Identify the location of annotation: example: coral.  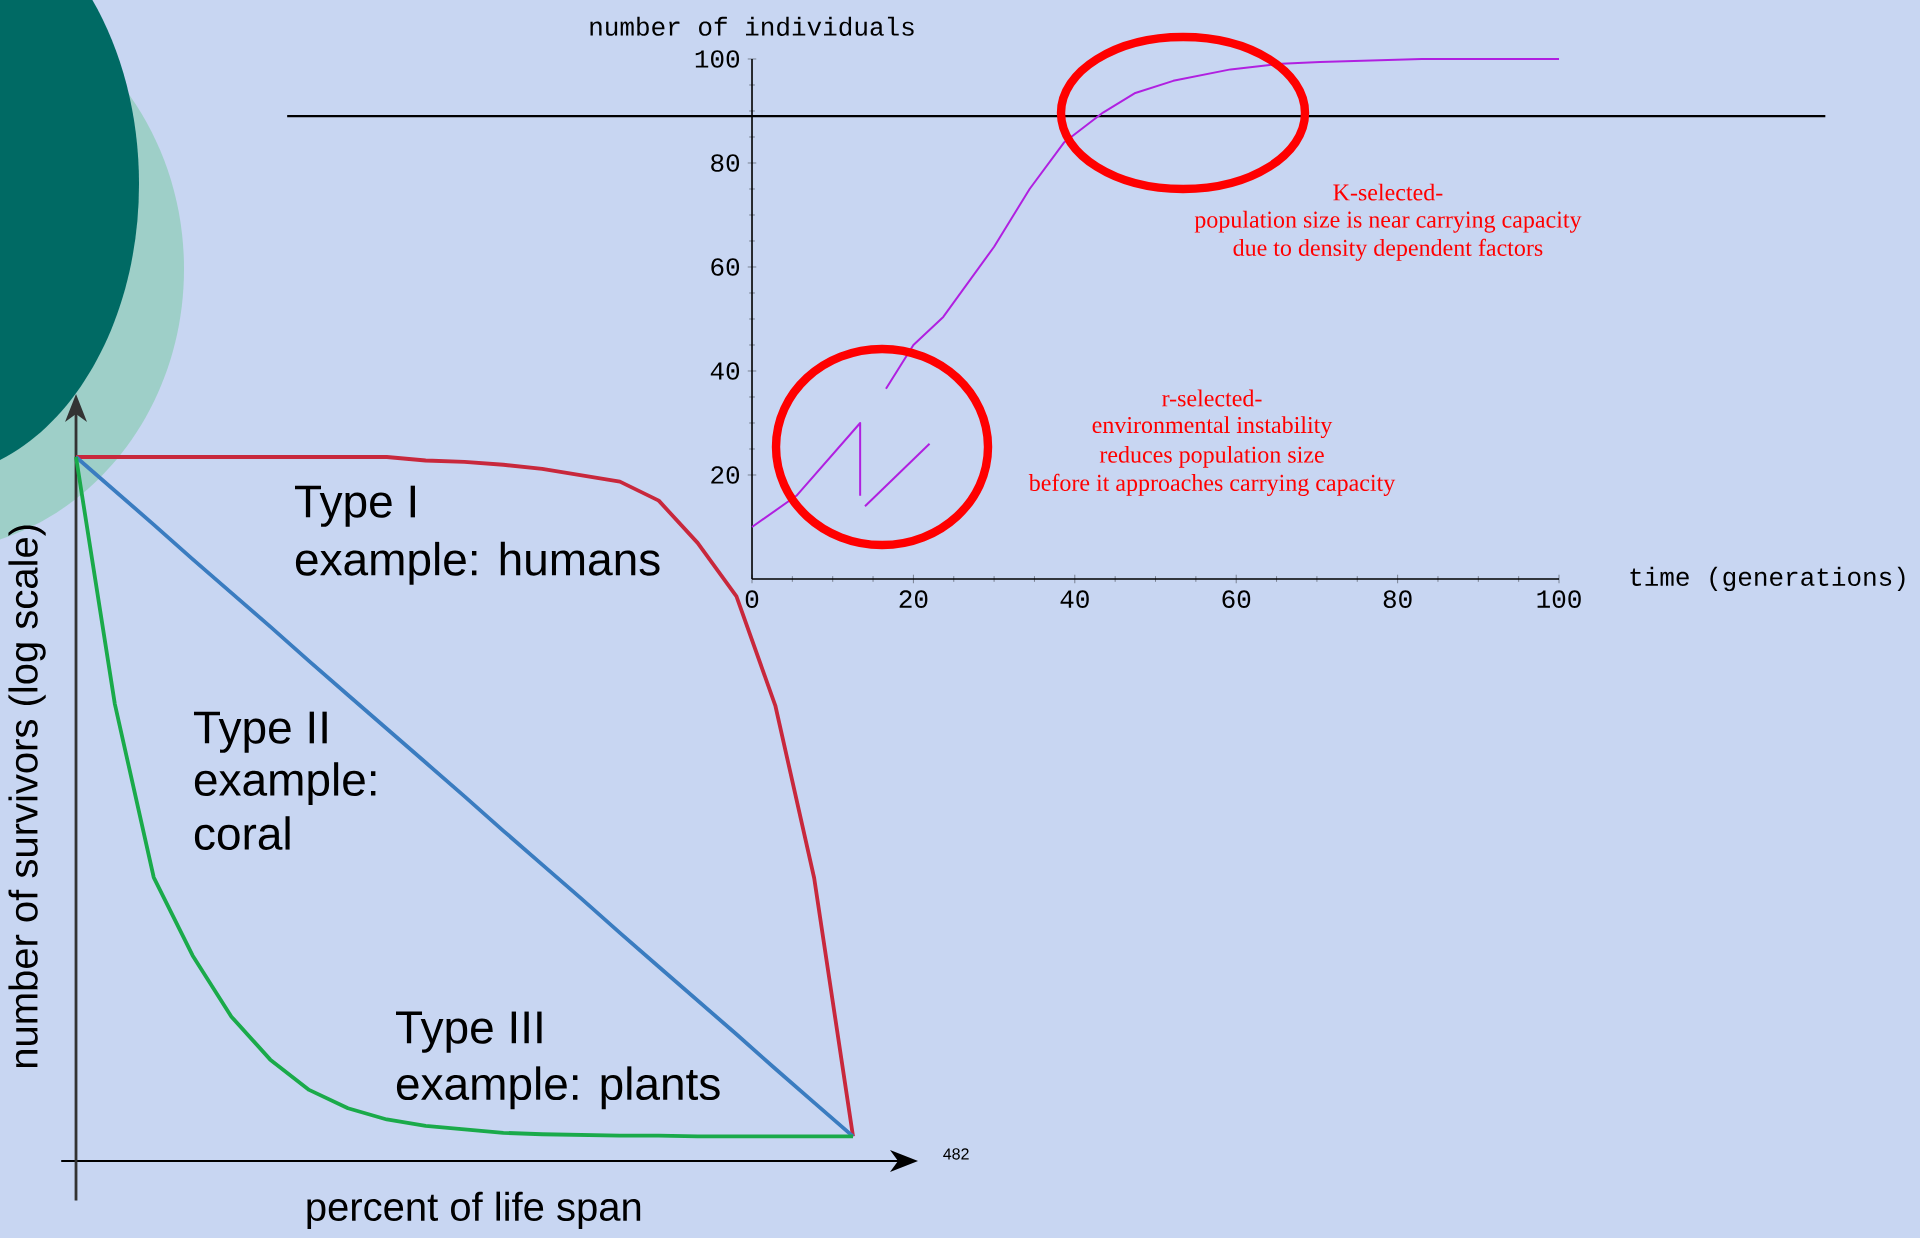
(285, 806).